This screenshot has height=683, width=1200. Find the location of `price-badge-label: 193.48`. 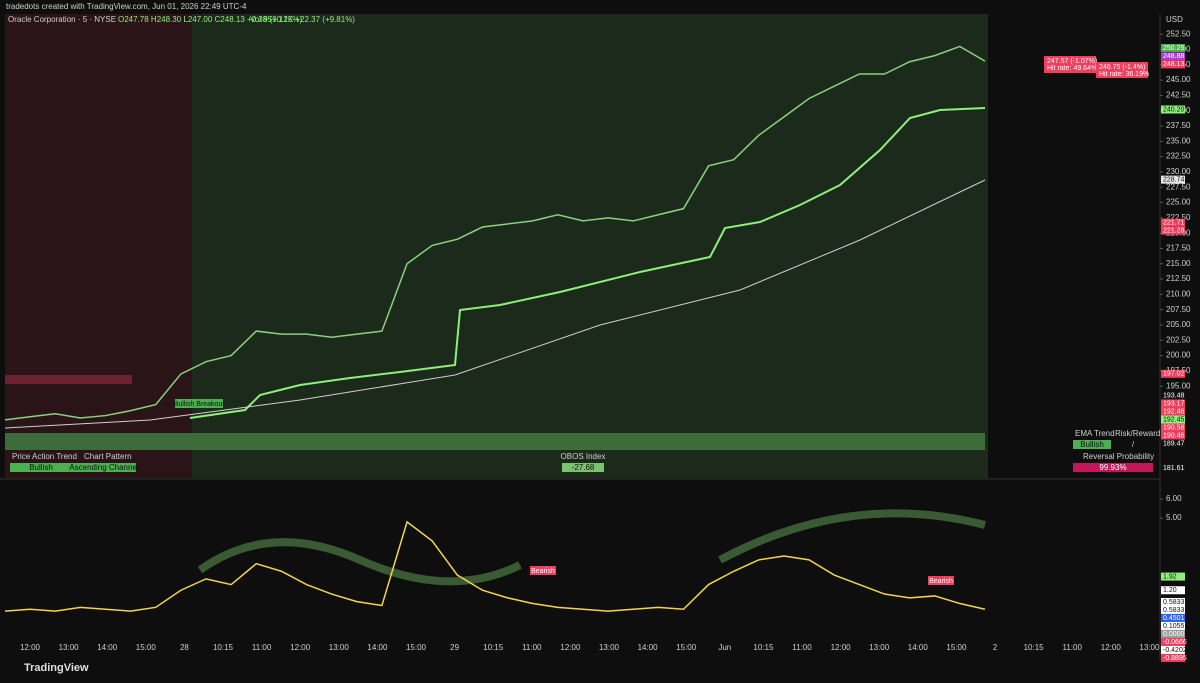

price-badge-label: 193.48 is located at coordinates (1174, 395).